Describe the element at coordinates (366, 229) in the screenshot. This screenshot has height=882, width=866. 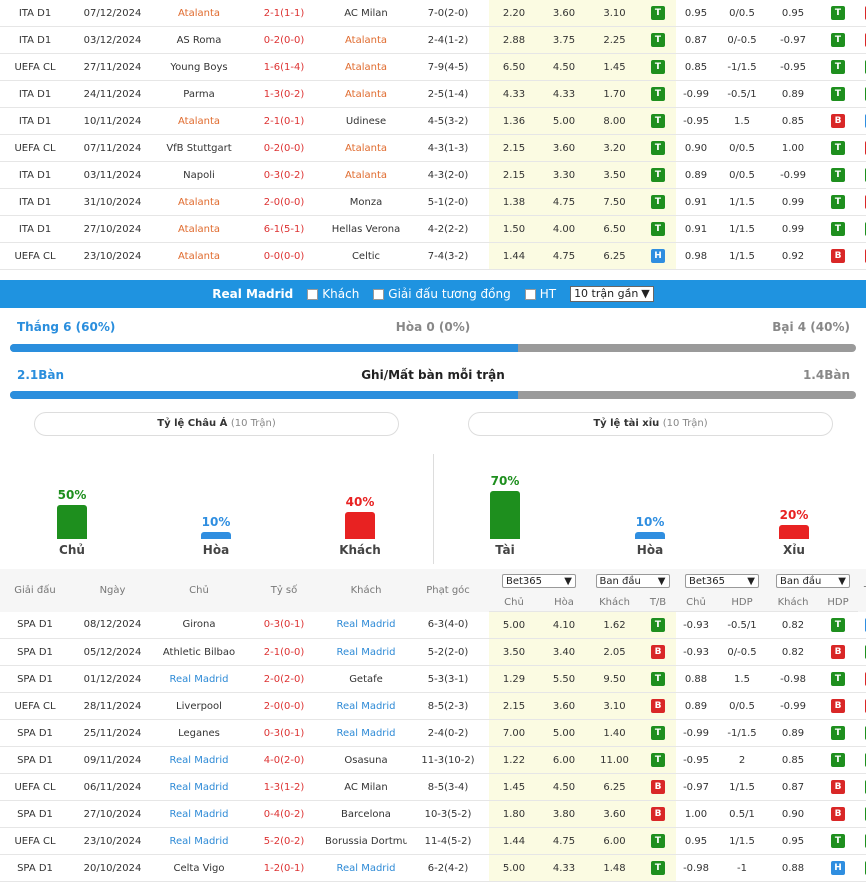
I see `away-team: Hellas Verona` at that location.